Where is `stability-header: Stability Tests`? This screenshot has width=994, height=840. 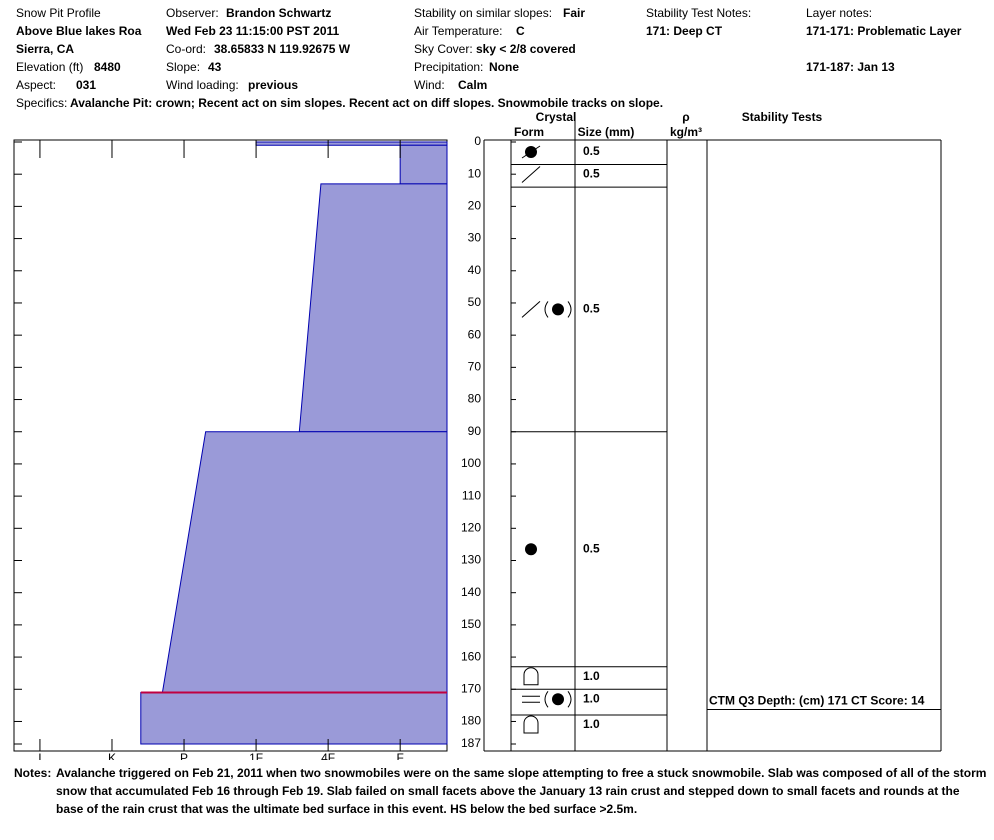
stability-header: Stability Tests is located at coordinates (782, 117).